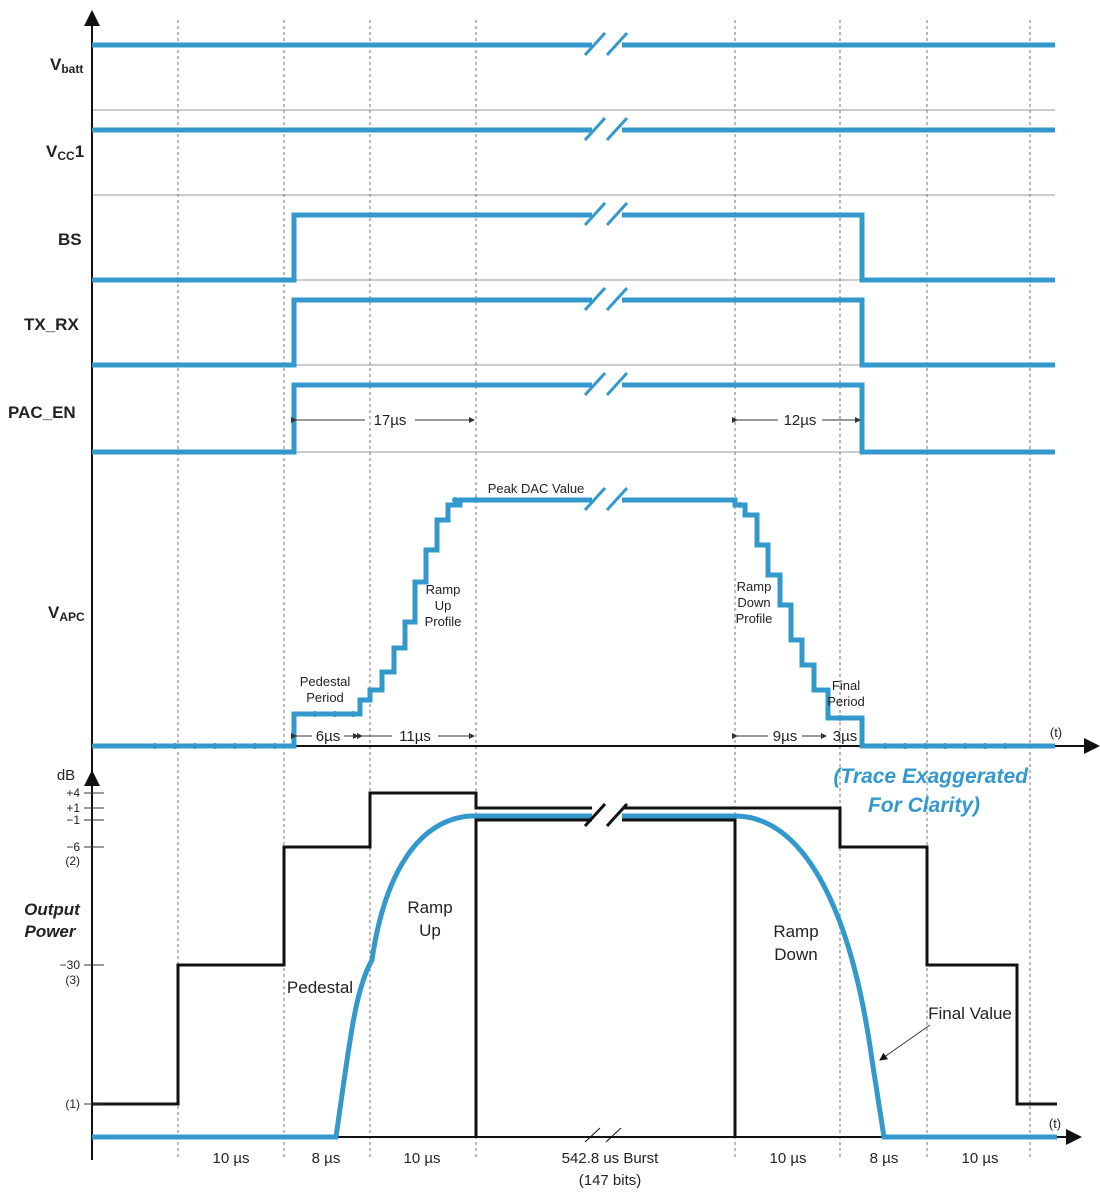 This screenshot has height=1192, width=1100. What do you see at coordinates (846, 685) in the screenshot?
I see `note: Final` at bounding box center [846, 685].